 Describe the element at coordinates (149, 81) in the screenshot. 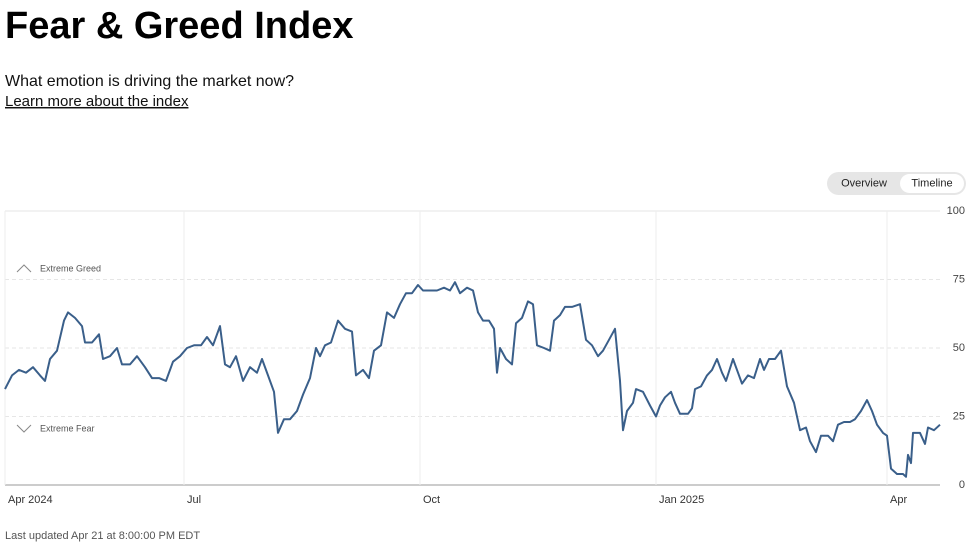

I see `subtitle: What emotion is driving the market now?` at that location.